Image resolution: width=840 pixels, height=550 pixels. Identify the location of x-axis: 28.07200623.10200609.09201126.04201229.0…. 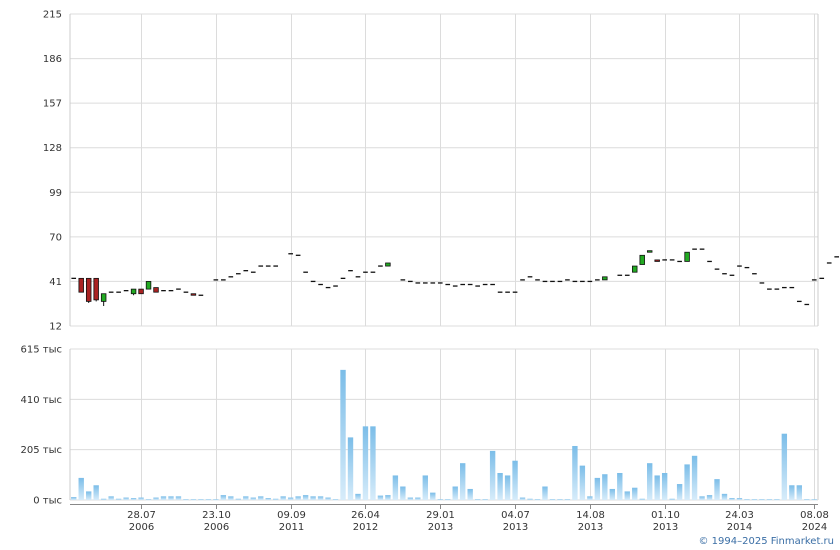
(449, 518).